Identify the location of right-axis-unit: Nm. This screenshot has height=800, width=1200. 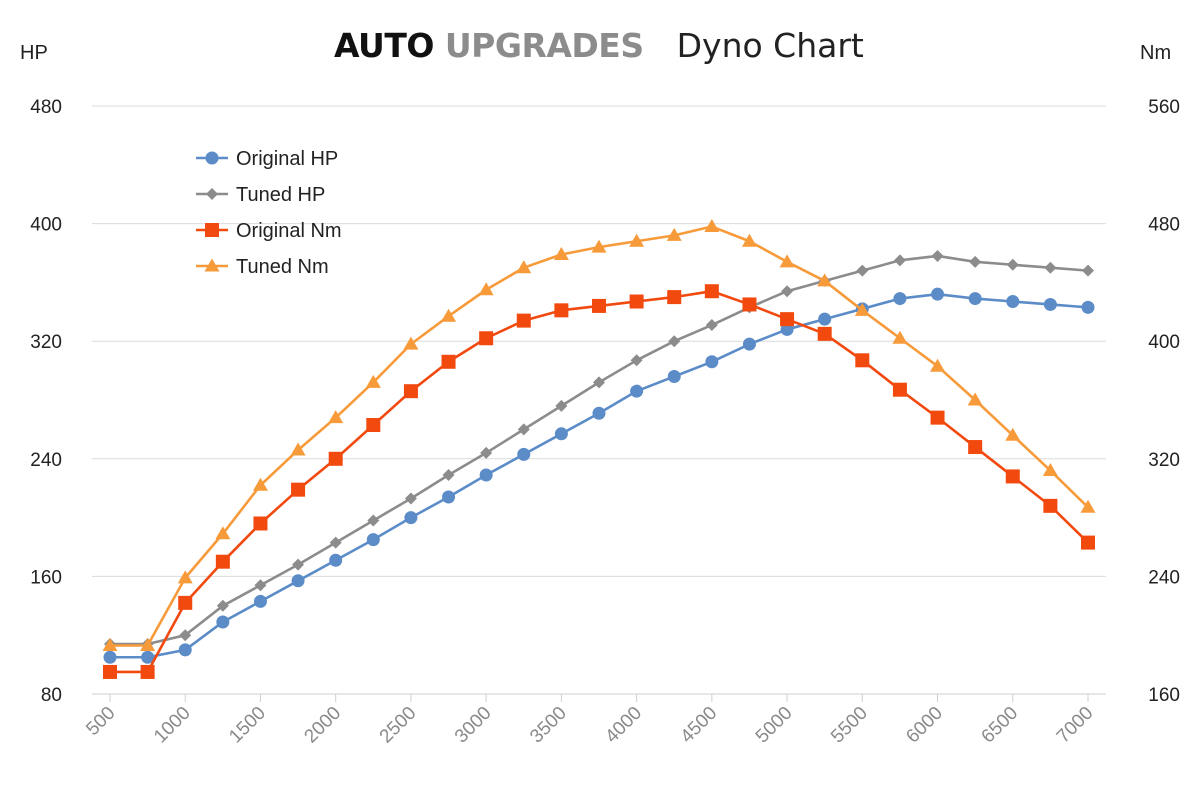
(1156, 53).